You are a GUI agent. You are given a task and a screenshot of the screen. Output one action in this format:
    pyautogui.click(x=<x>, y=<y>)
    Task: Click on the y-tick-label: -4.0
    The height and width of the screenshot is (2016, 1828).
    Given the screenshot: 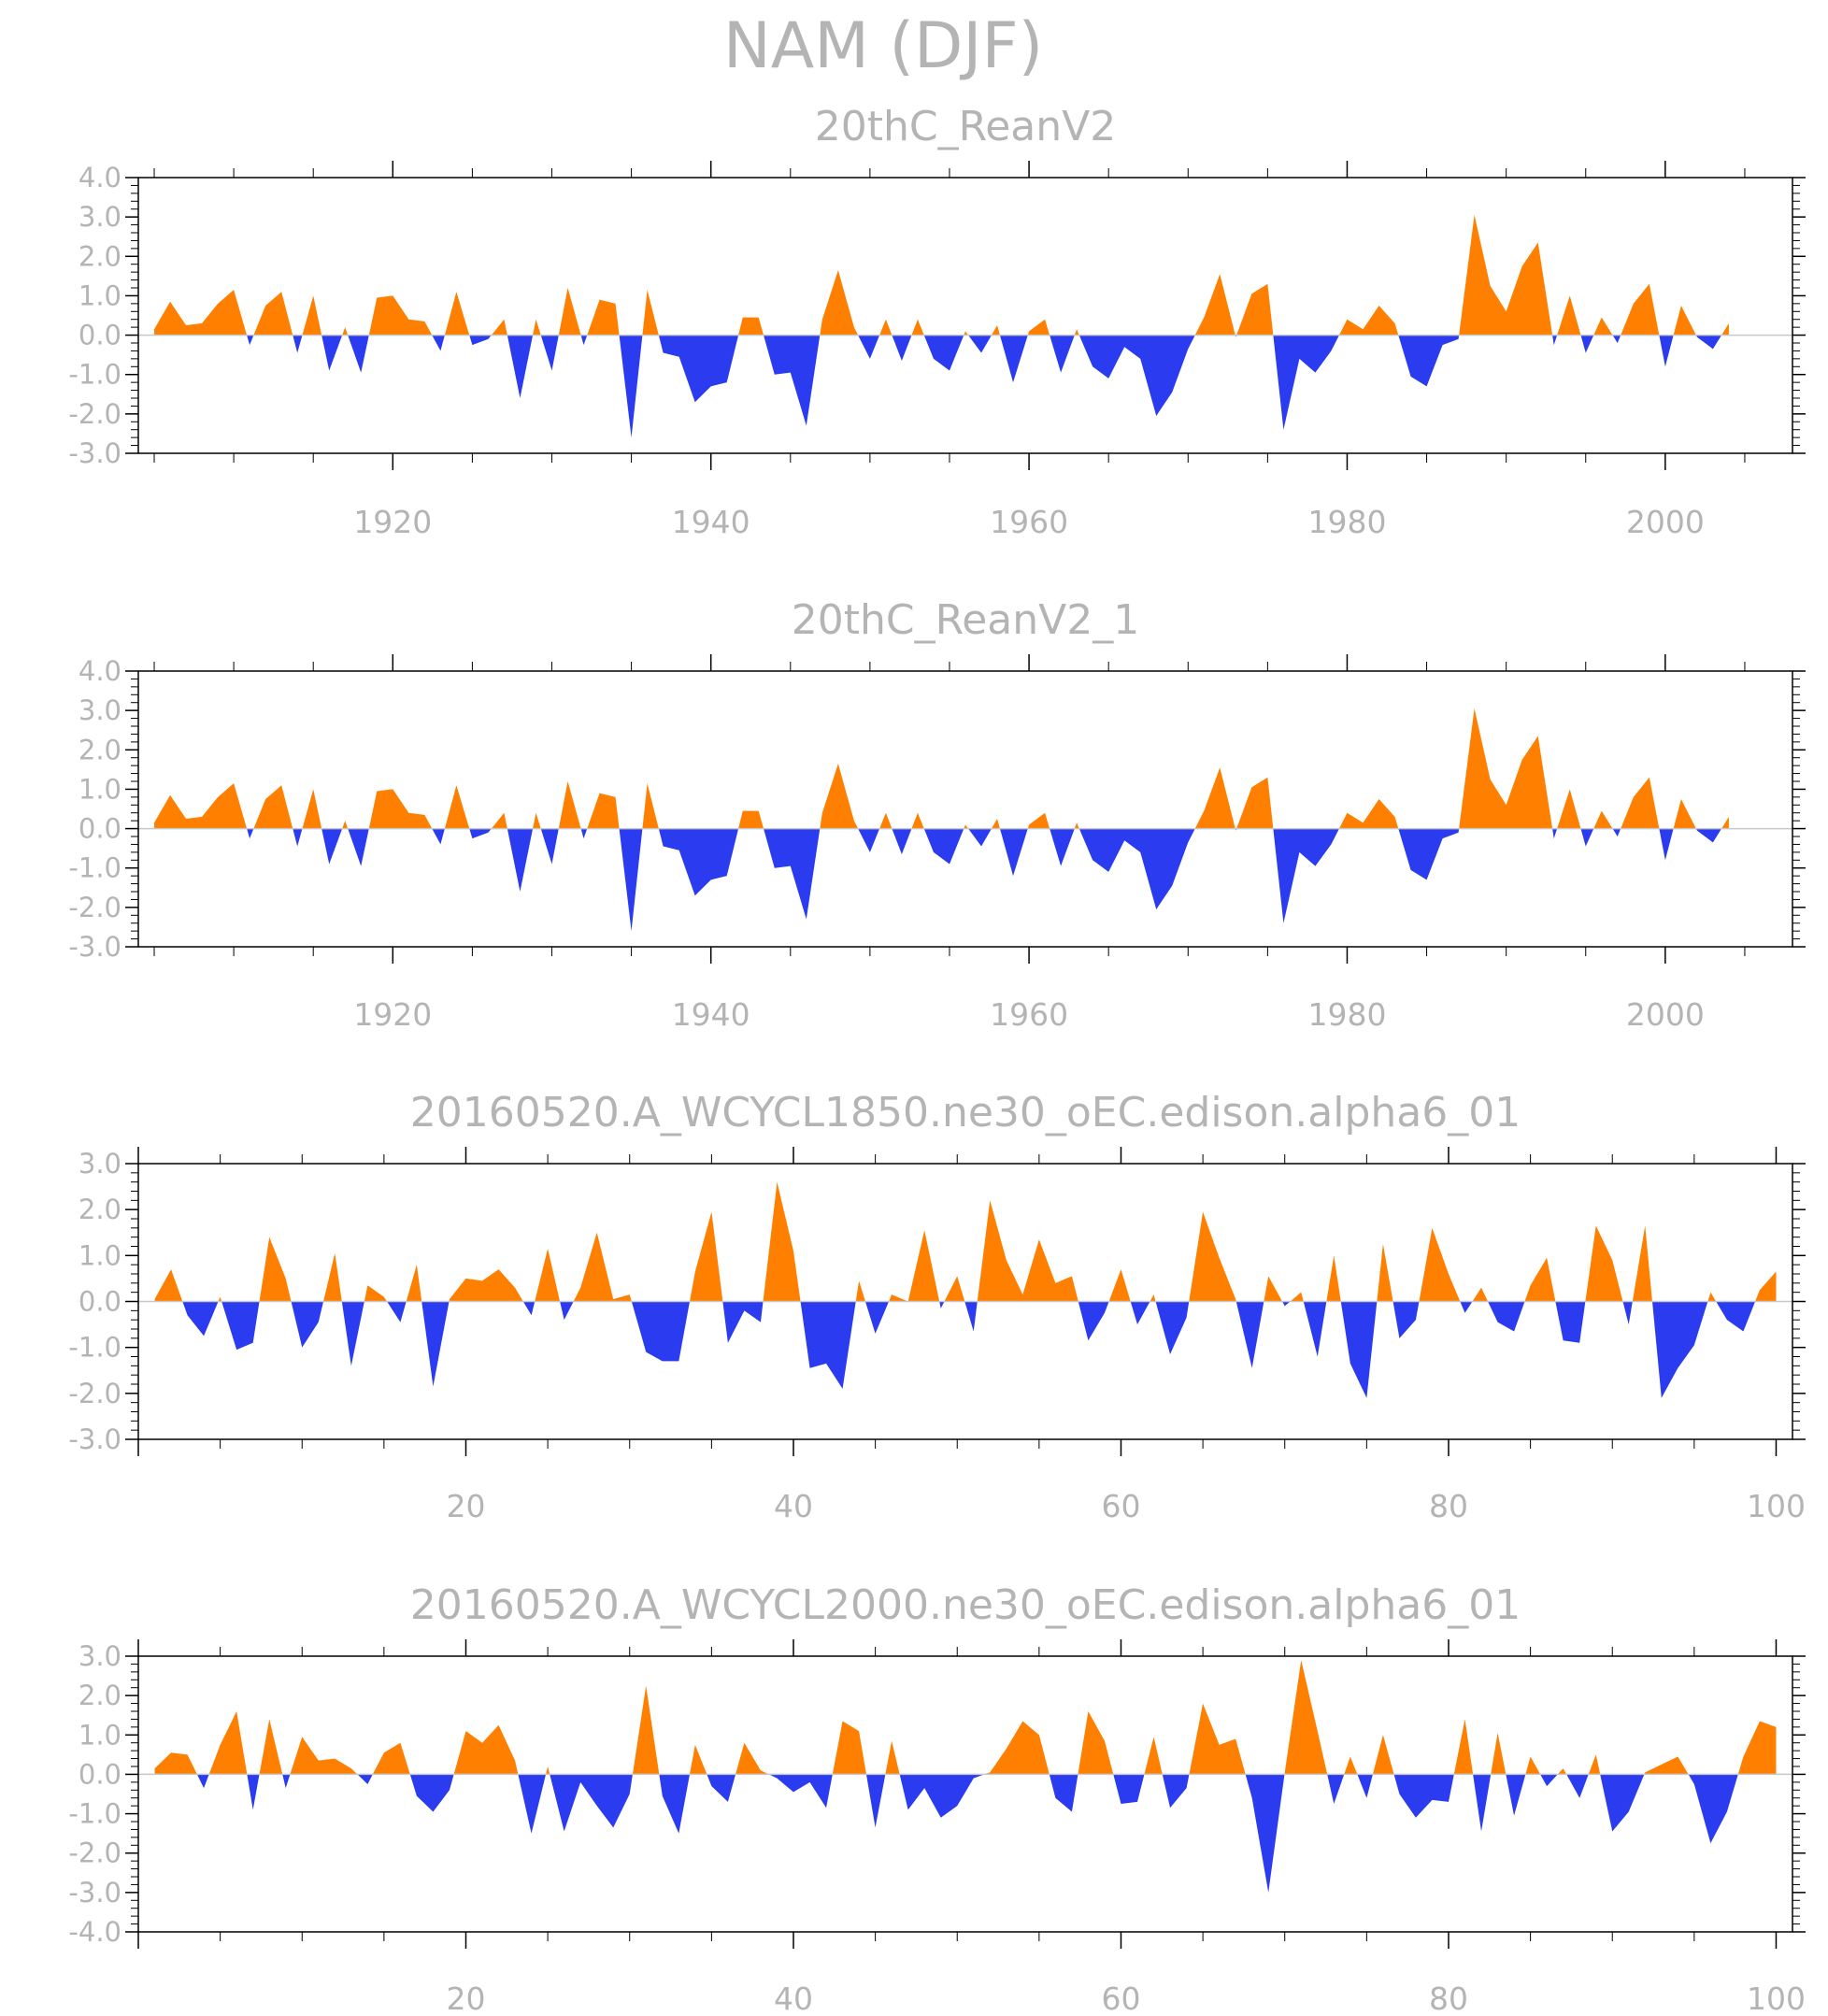 What is the action you would take?
    pyautogui.click(x=94, y=1932)
    